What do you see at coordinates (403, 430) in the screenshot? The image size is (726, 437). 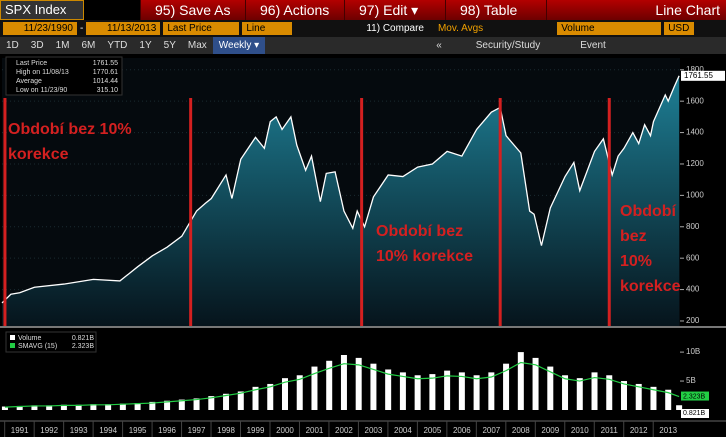 I see `x-tick-label: 2004` at bounding box center [403, 430].